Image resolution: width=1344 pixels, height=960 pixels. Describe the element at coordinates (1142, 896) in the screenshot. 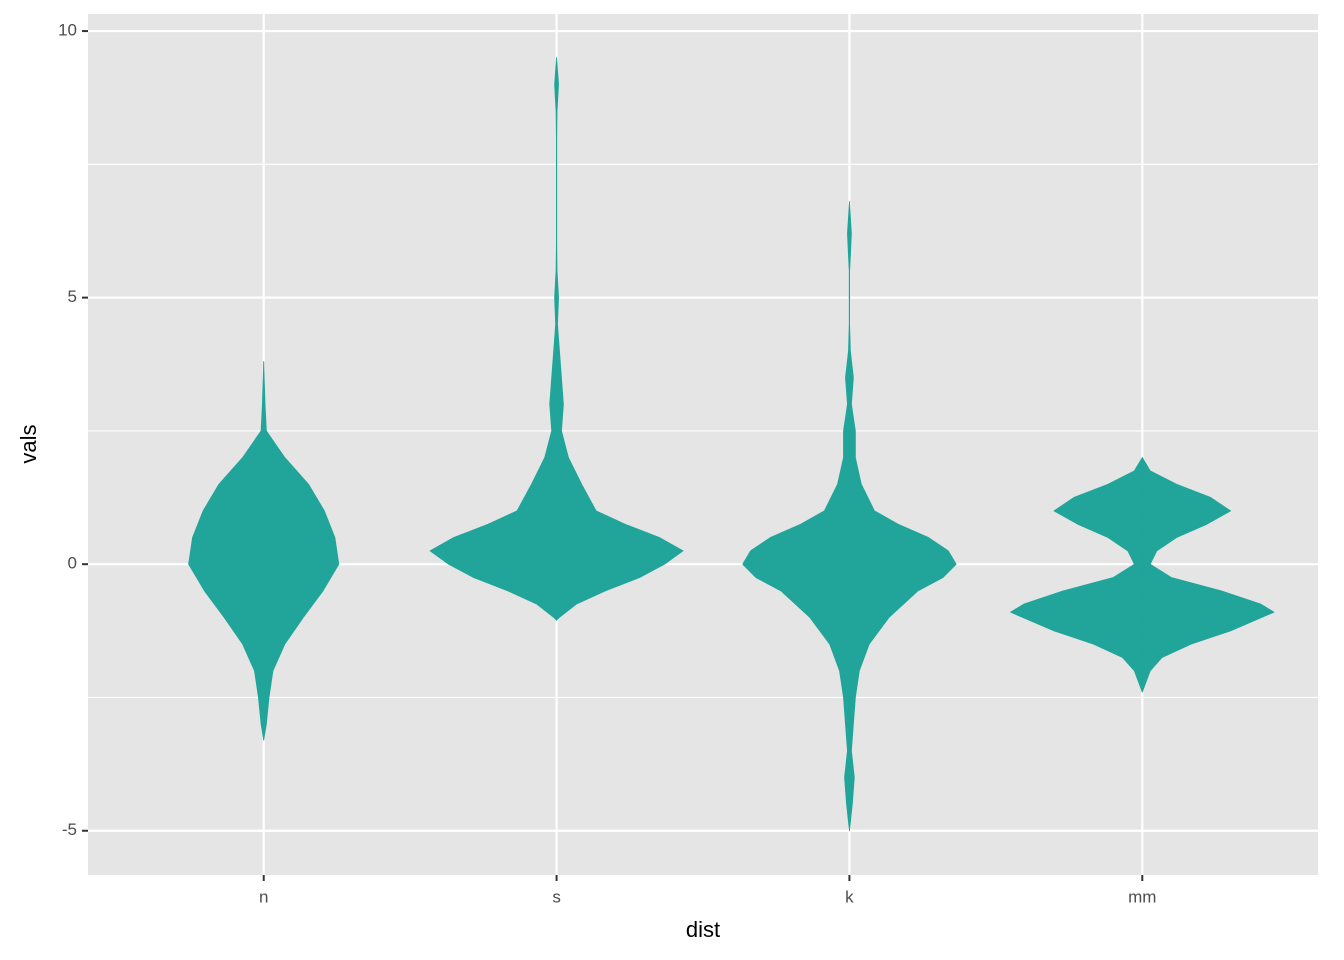

I see `x-tick-label: mm` at that location.